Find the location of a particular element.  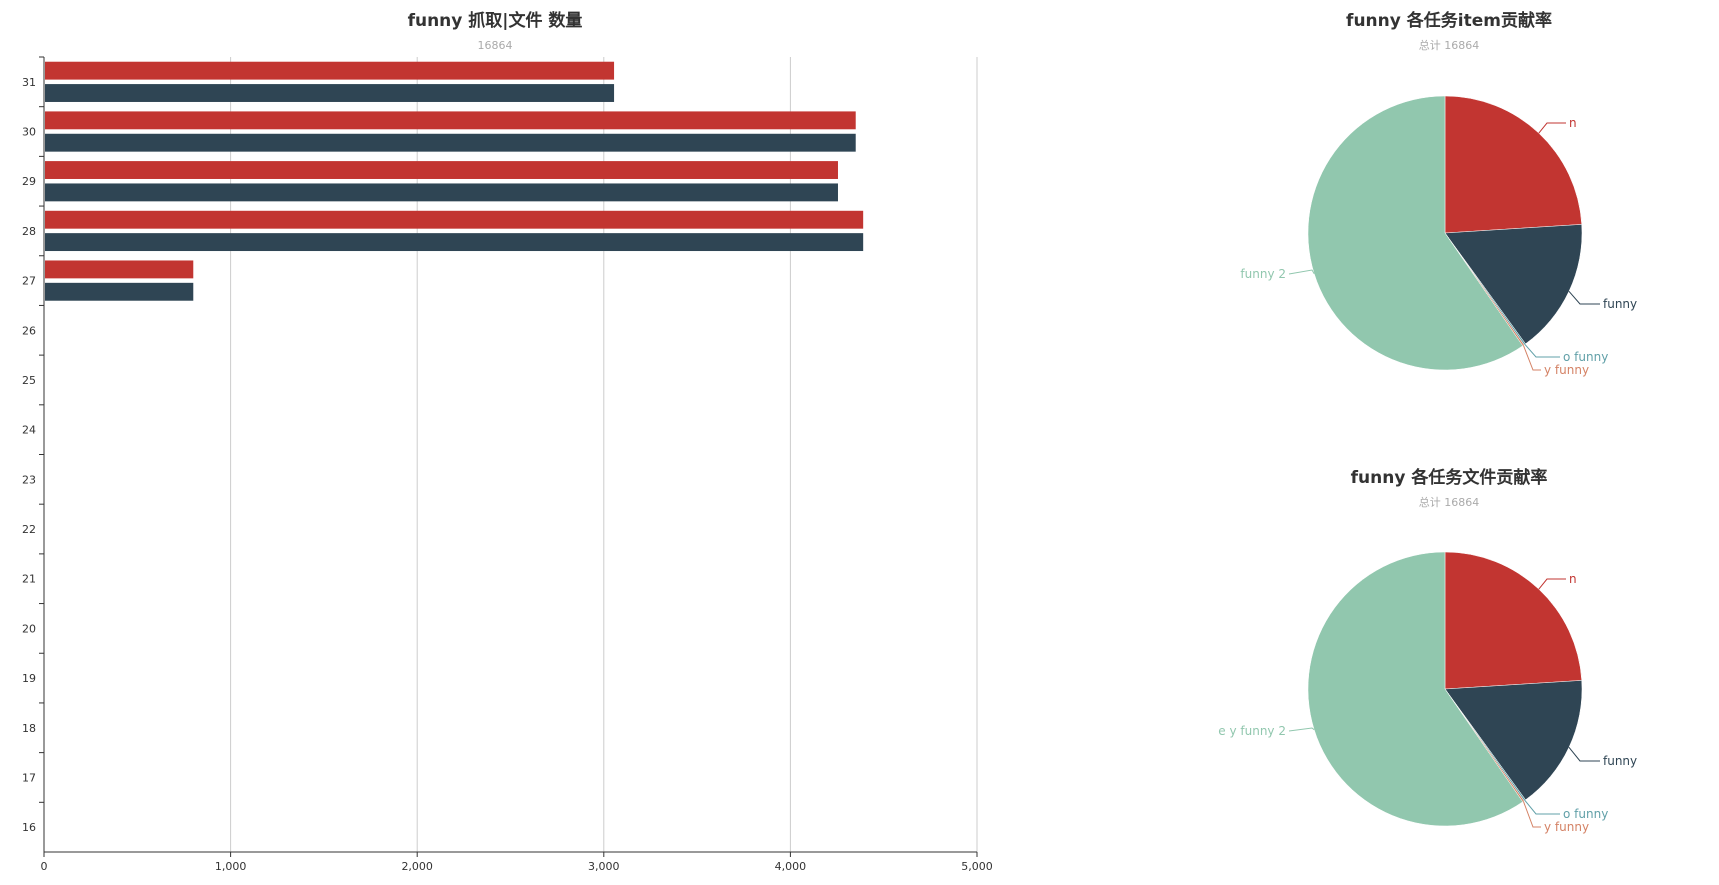

y-tick-label: 25 is located at coordinates (29, 380).